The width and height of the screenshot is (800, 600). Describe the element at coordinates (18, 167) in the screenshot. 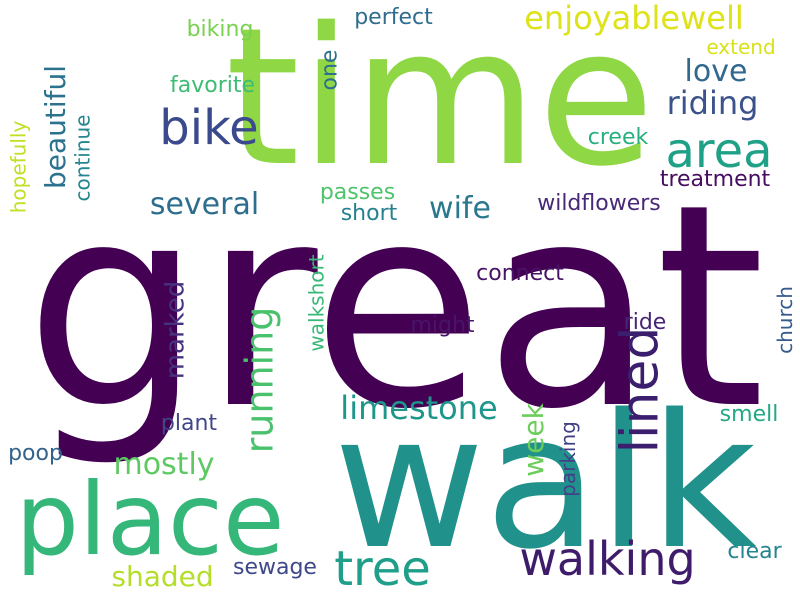

I see `word-hopefully: hopefully` at that location.